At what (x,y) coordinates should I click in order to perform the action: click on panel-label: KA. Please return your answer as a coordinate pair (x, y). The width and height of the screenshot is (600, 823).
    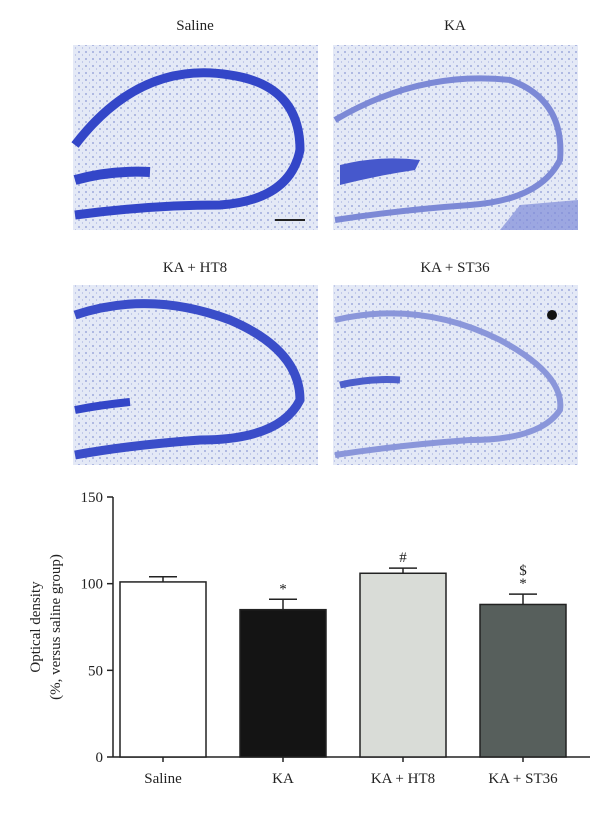
    Looking at the image, I should click on (455, 26).